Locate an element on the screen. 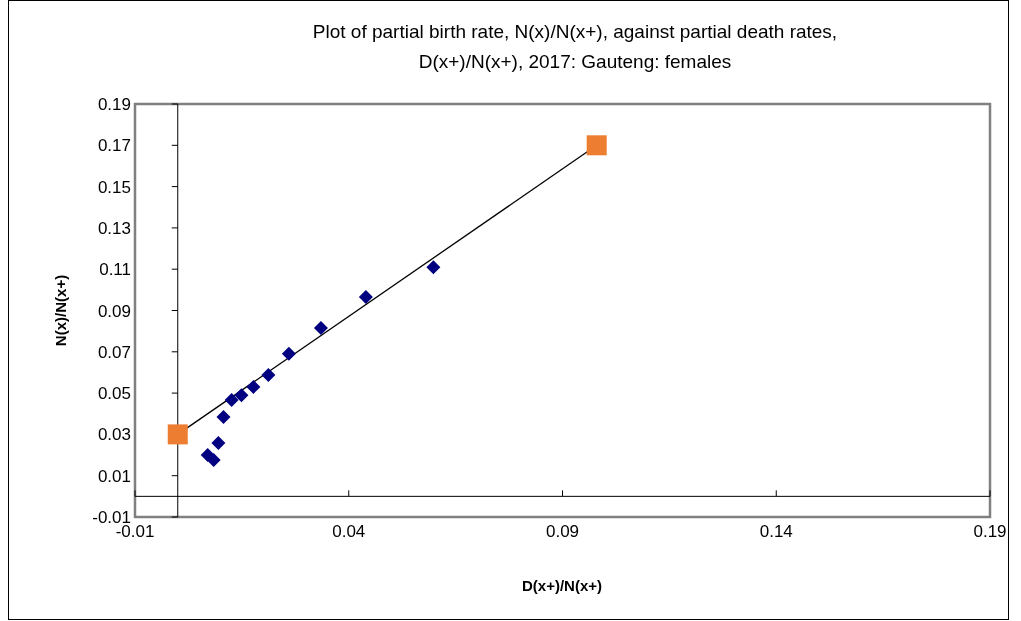 This screenshot has width=1021, height=621. y-tick-label: 0.15 is located at coordinates (114, 187).